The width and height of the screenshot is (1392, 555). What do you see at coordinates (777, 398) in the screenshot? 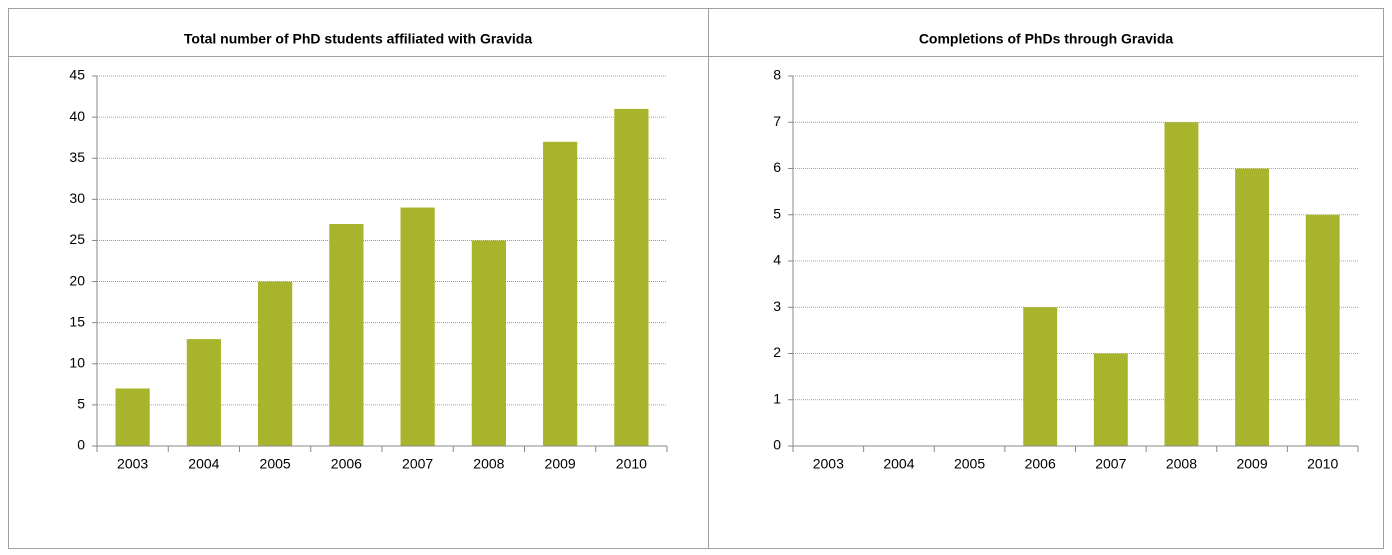
I see `y-tick-label: 1` at bounding box center [777, 398].